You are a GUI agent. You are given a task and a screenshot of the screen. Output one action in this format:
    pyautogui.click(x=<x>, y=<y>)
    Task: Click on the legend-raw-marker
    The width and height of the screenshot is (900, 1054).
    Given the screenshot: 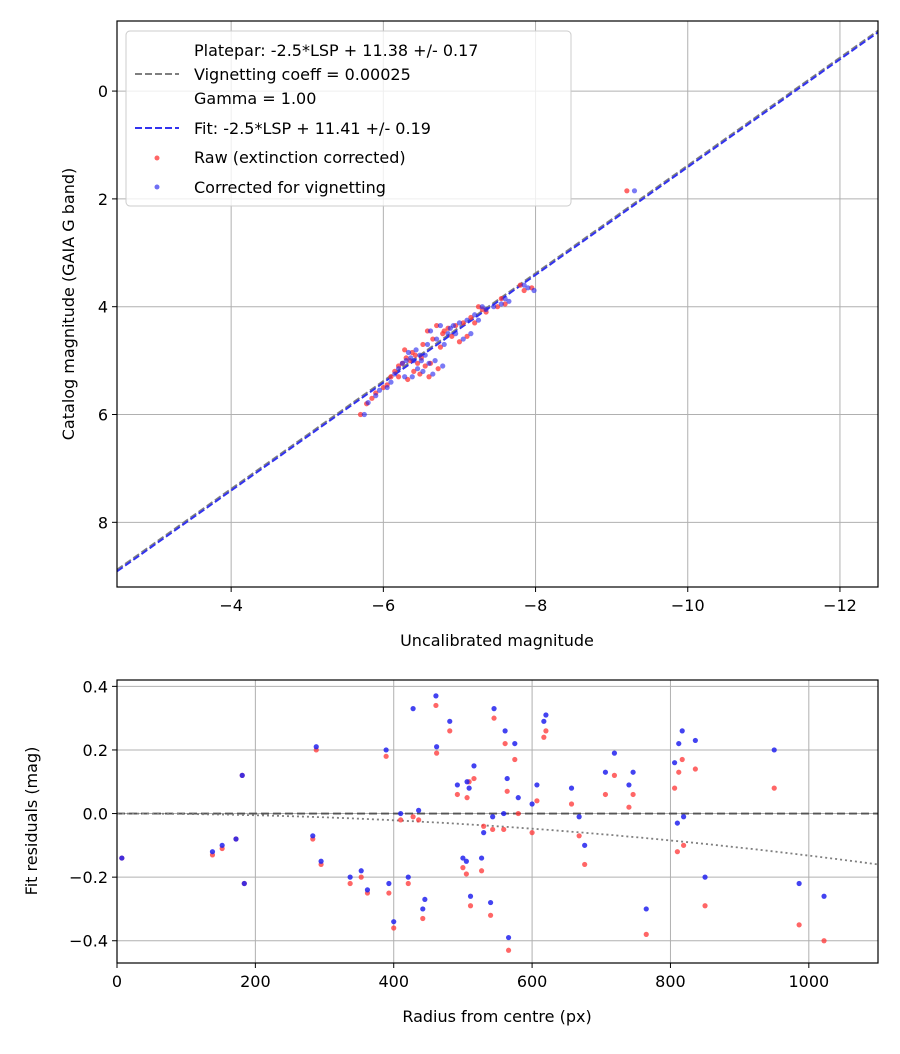 What is the action you would take?
    pyautogui.click(x=157, y=158)
    